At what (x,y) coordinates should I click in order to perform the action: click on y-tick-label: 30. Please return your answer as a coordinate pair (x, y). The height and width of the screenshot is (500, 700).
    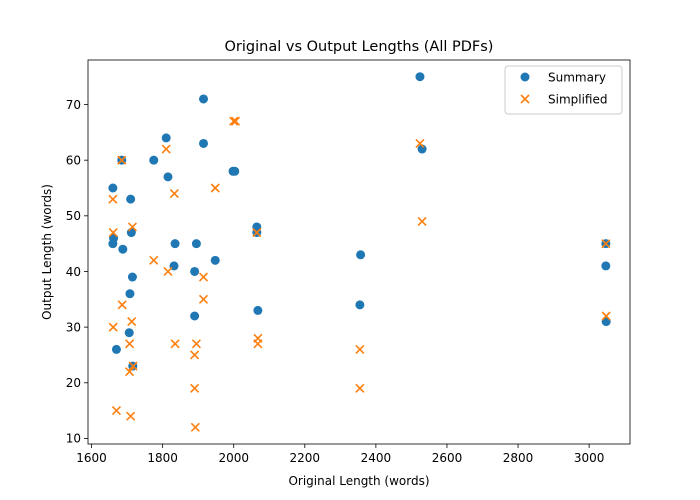
    Looking at the image, I should click on (73, 327).